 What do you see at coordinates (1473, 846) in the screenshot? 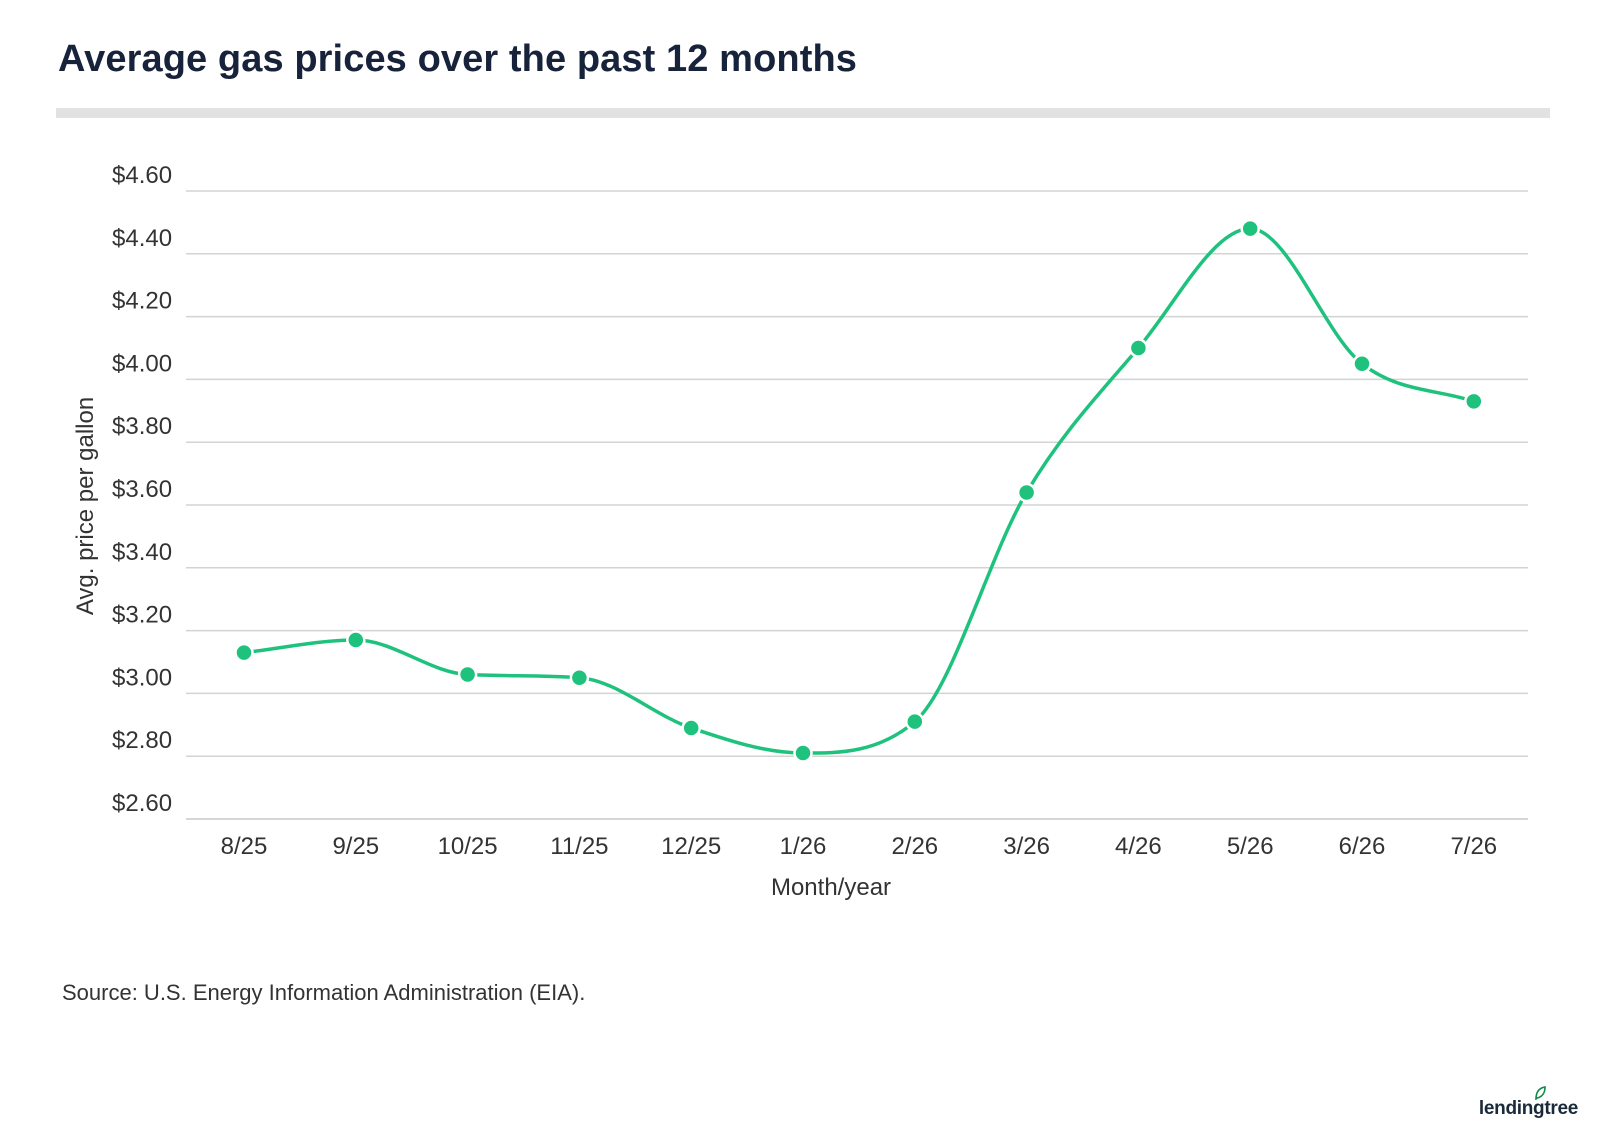
I see `x-tick-label: 7/26` at bounding box center [1473, 846].